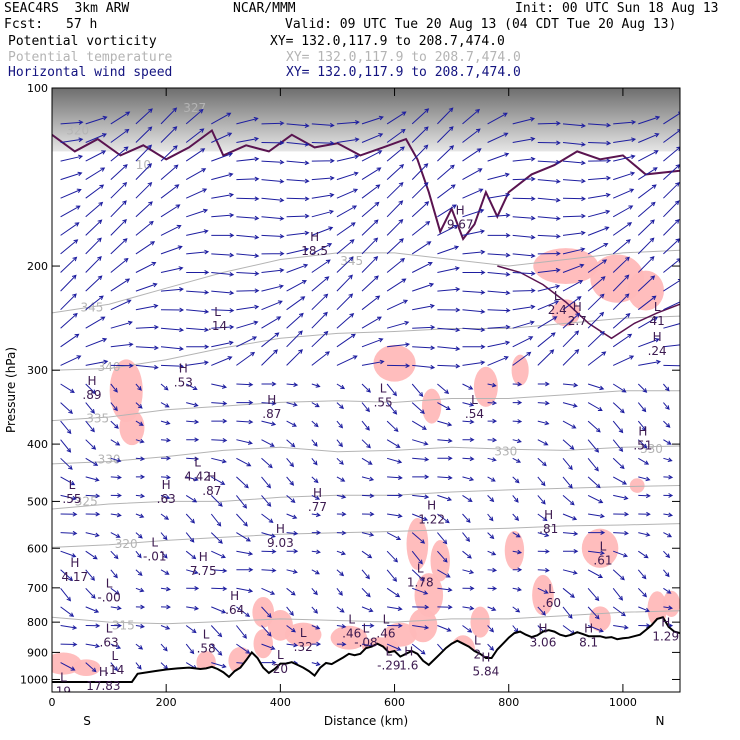 The height and width of the screenshot is (740, 740). I want to click on pv-extremum-value: .81, so click(548, 529).